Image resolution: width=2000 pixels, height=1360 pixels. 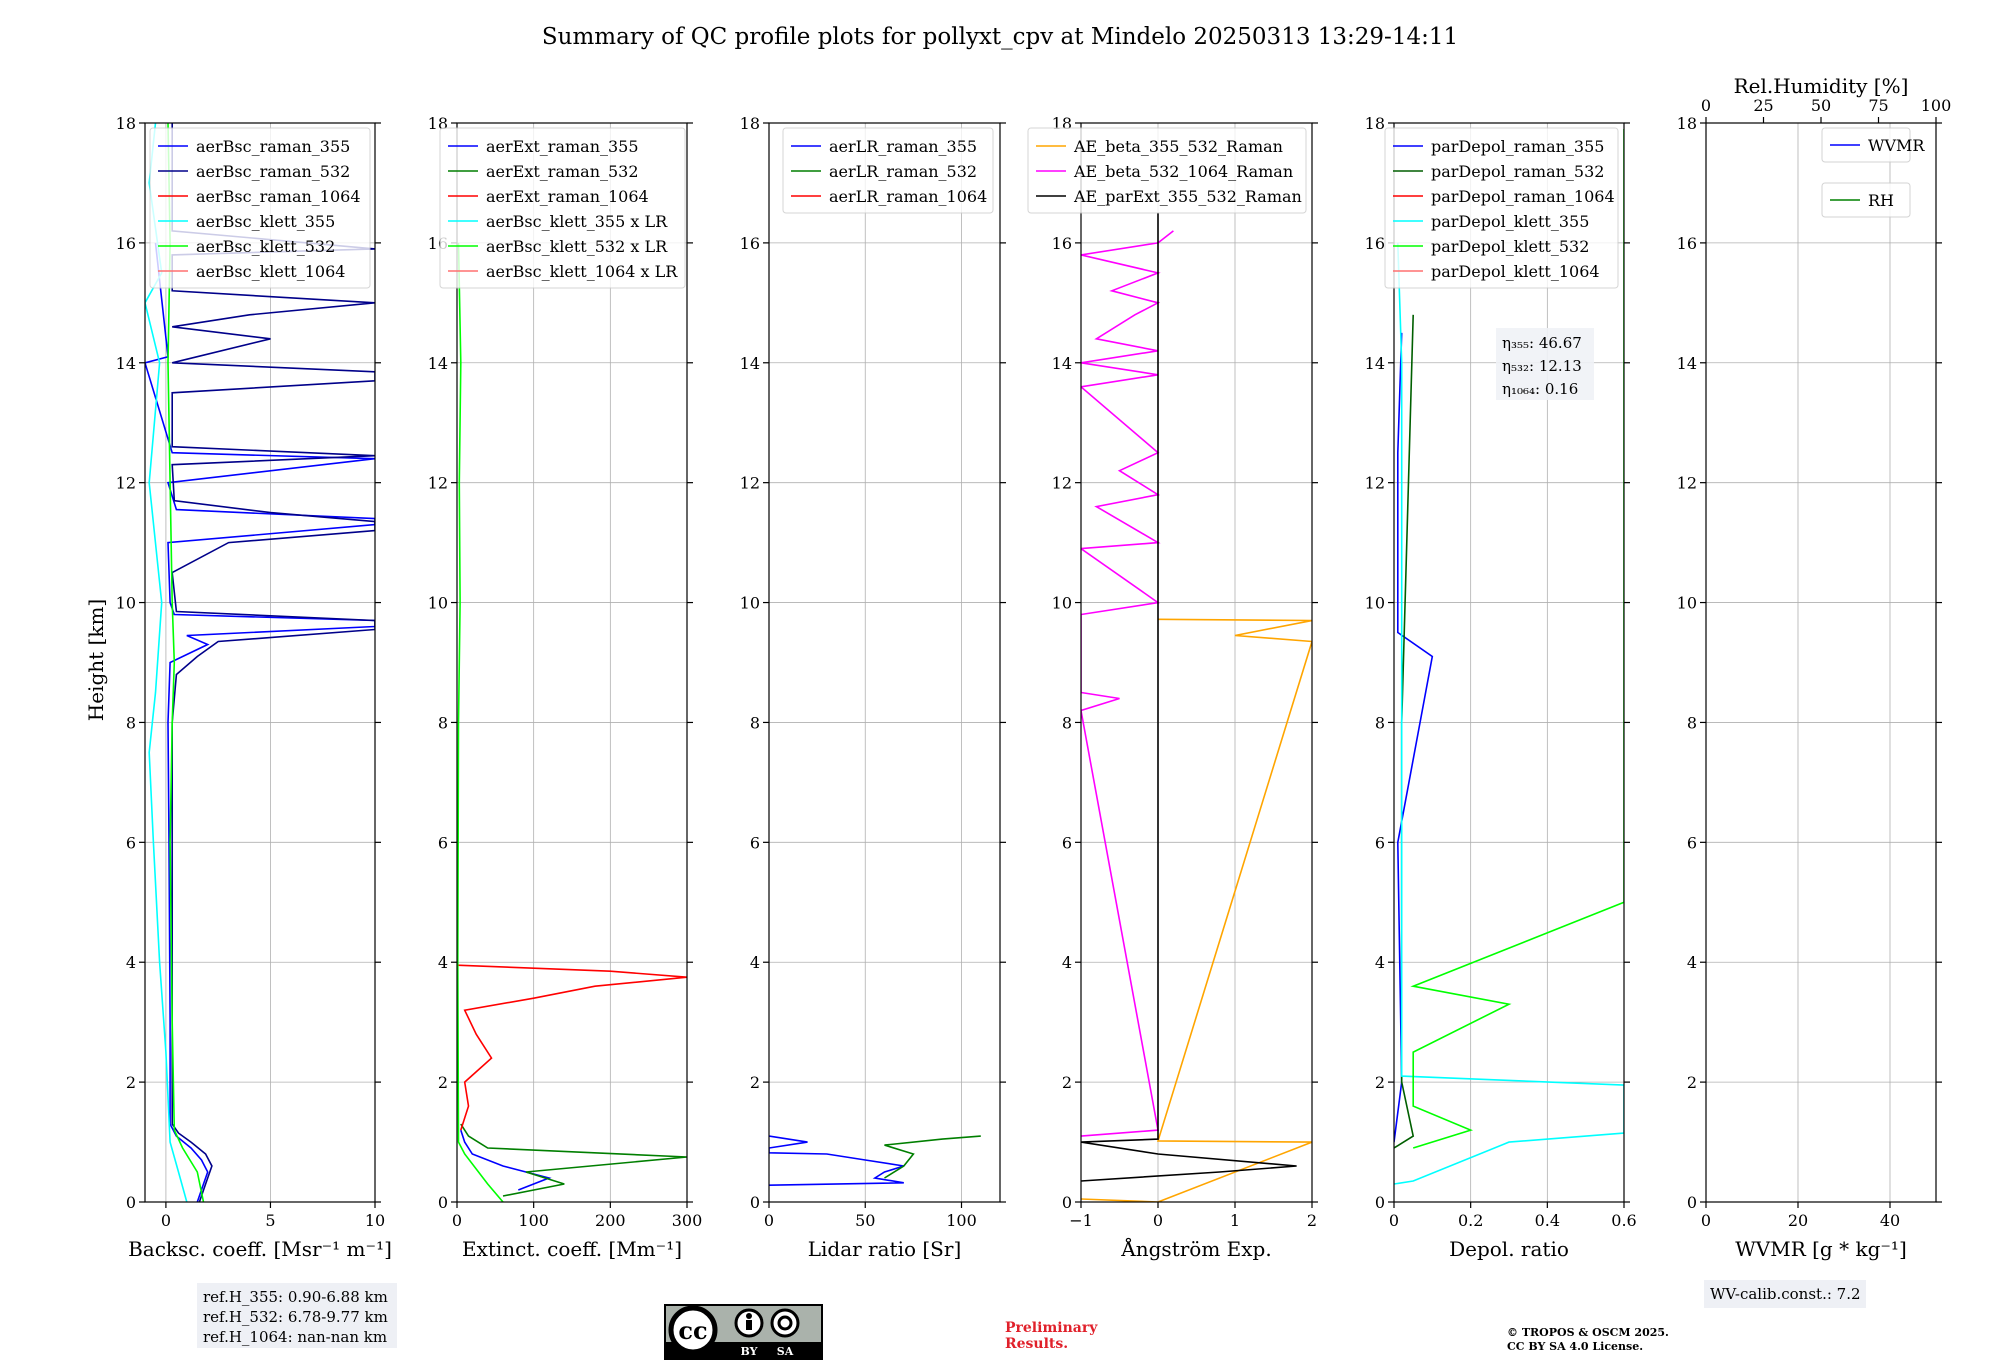 I want to click on x-tick-label: 0.4, so click(x=1547, y=1220).